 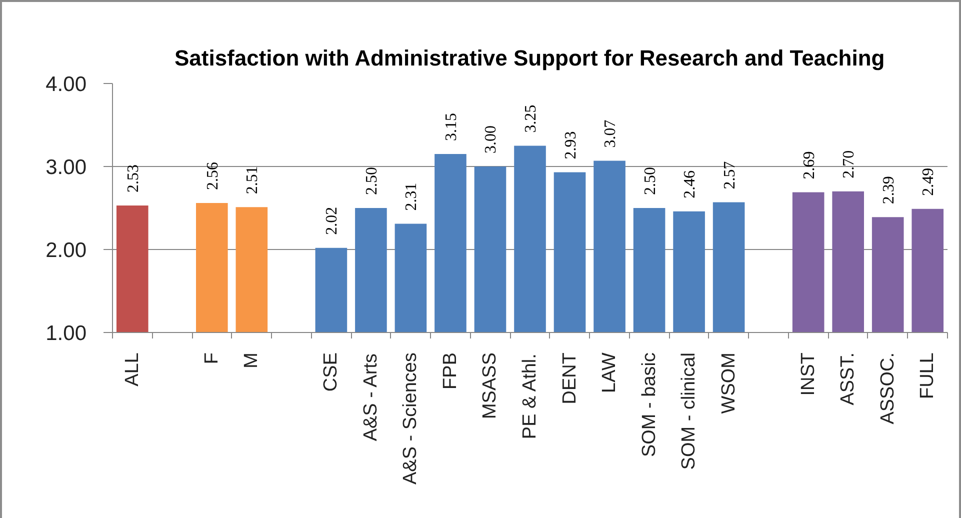 What do you see at coordinates (649, 405) in the screenshot?
I see `x-tick-label: SOM - basic` at bounding box center [649, 405].